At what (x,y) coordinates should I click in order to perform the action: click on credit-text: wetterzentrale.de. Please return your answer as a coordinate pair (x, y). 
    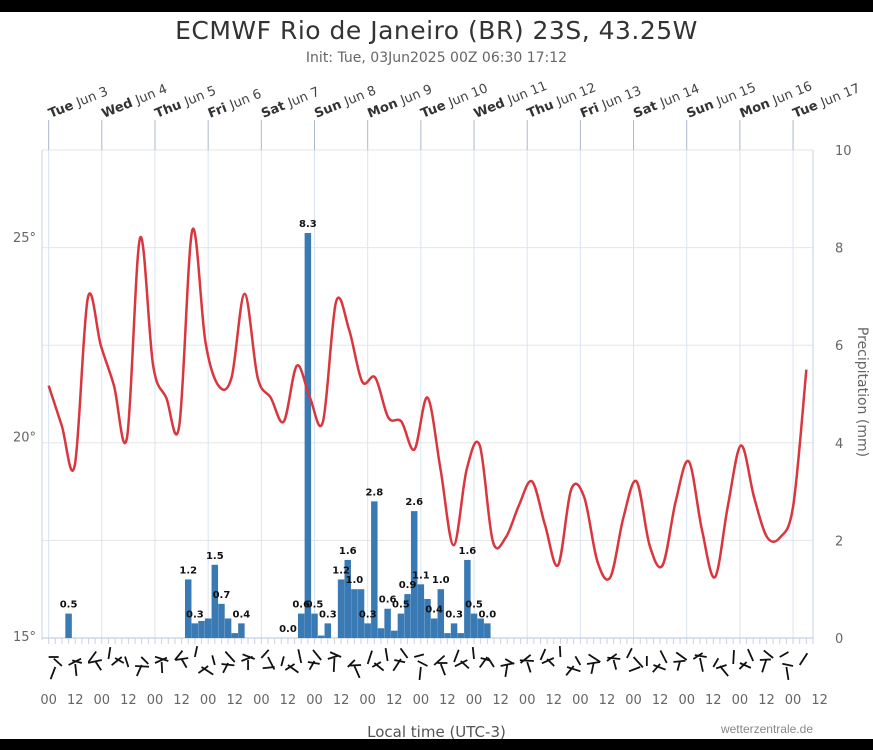
    Looking at the image, I should click on (766, 729).